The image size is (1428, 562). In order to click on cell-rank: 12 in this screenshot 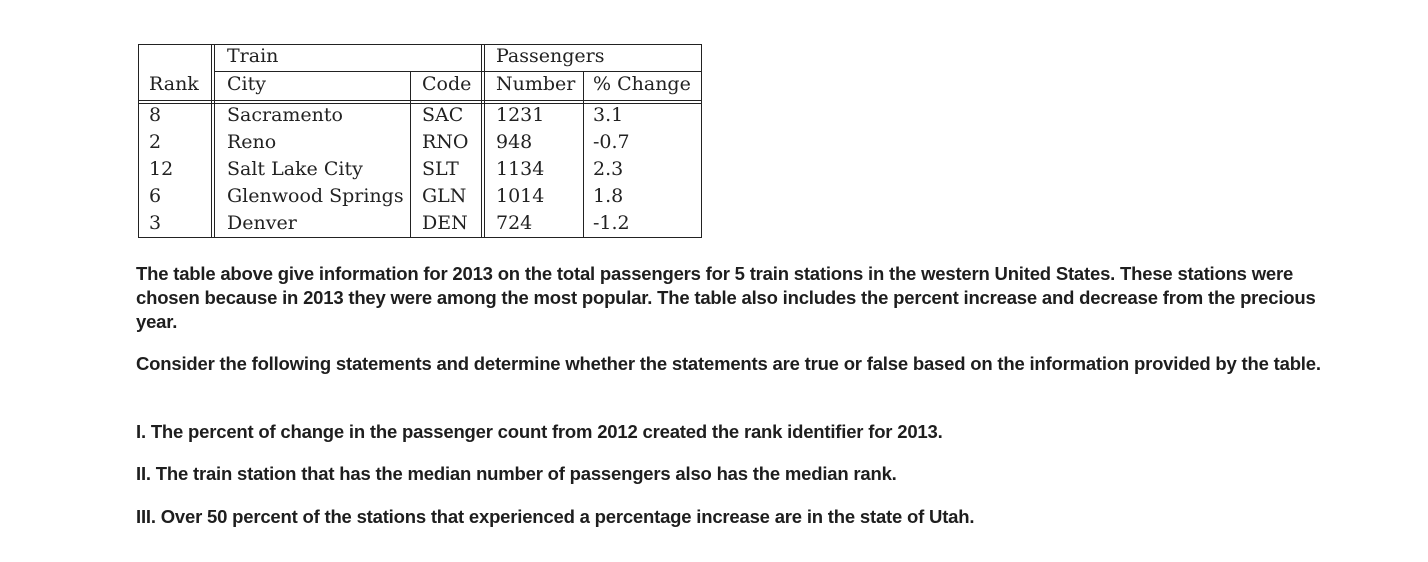, I will do `click(161, 169)`.